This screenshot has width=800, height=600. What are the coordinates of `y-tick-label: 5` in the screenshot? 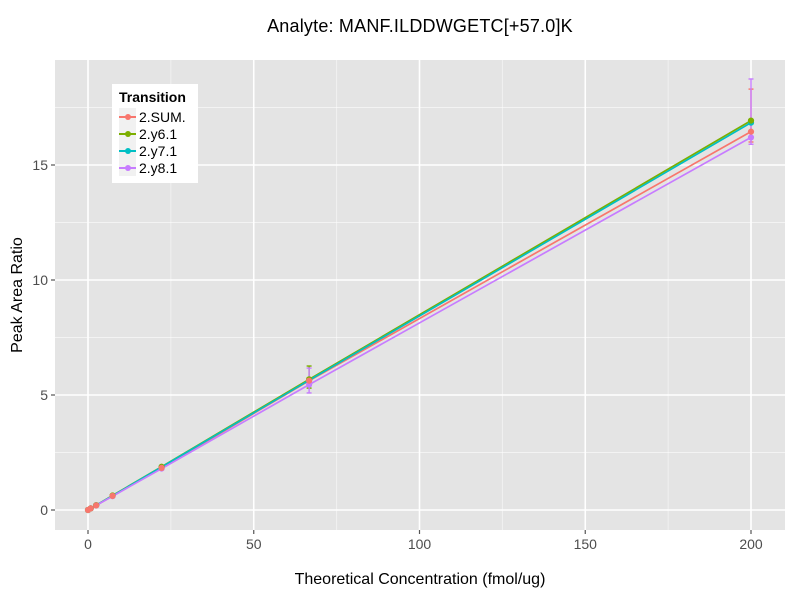 It's located at (44, 395).